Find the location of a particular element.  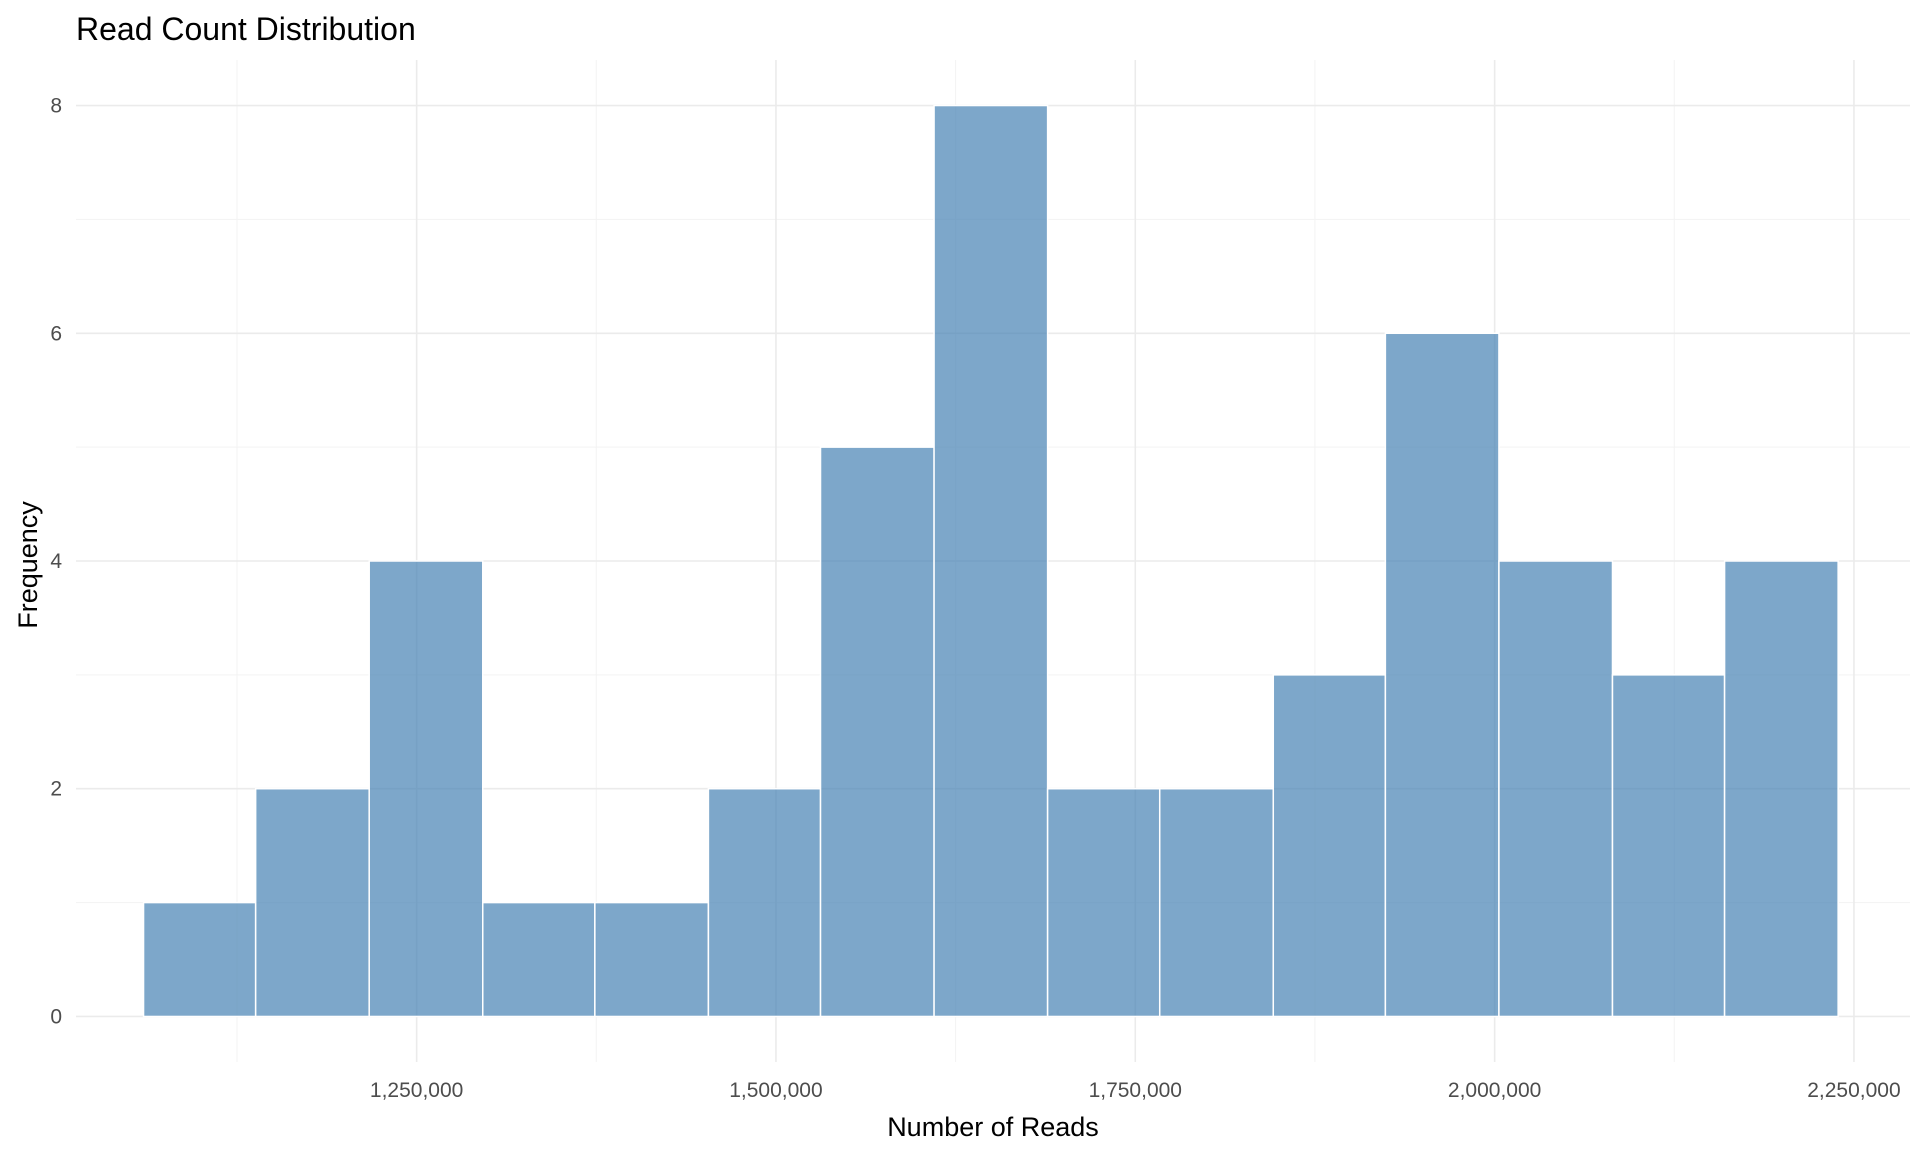

y-tick-label: 4 is located at coordinates (56, 561).